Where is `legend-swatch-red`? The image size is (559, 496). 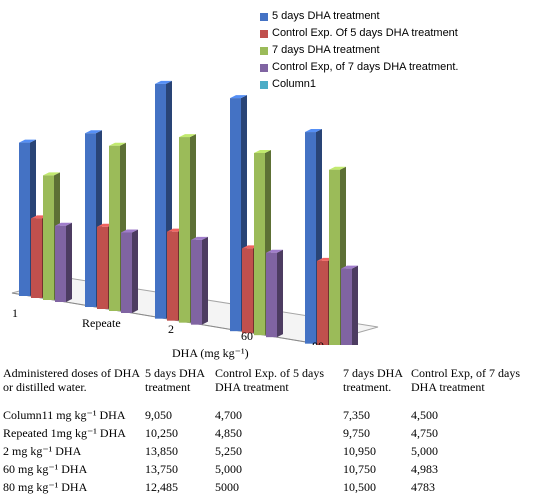 legend-swatch-red is located at coordinates (264, 33).